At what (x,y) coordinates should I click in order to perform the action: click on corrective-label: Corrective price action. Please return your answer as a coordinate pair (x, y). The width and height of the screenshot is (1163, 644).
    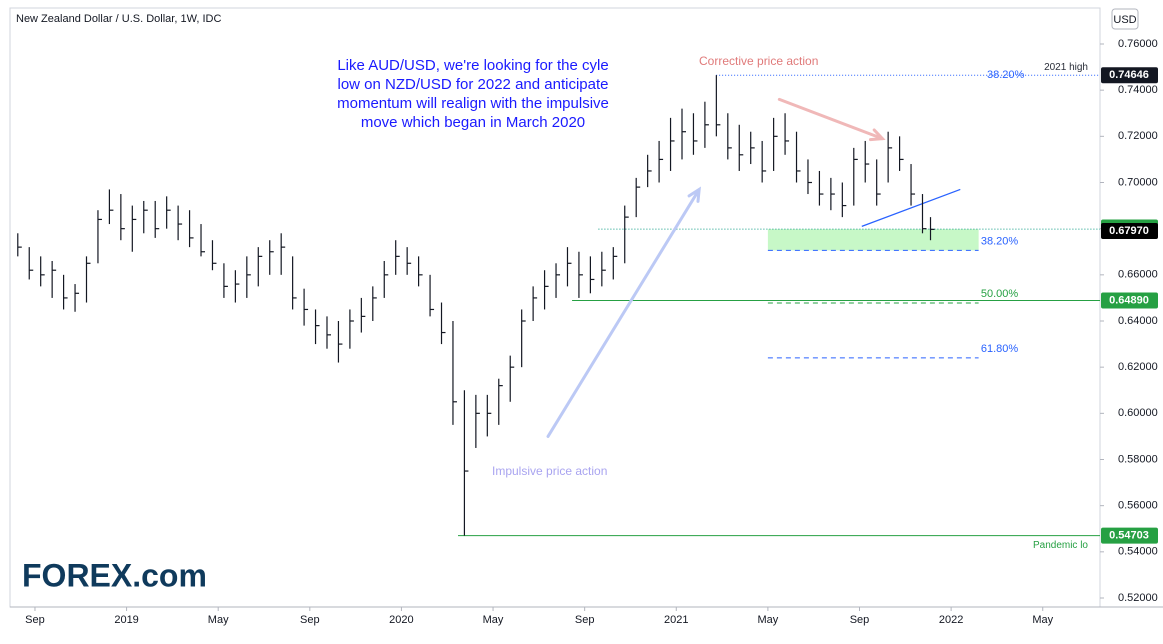
    Looking at the image, I should click on (758, 61).